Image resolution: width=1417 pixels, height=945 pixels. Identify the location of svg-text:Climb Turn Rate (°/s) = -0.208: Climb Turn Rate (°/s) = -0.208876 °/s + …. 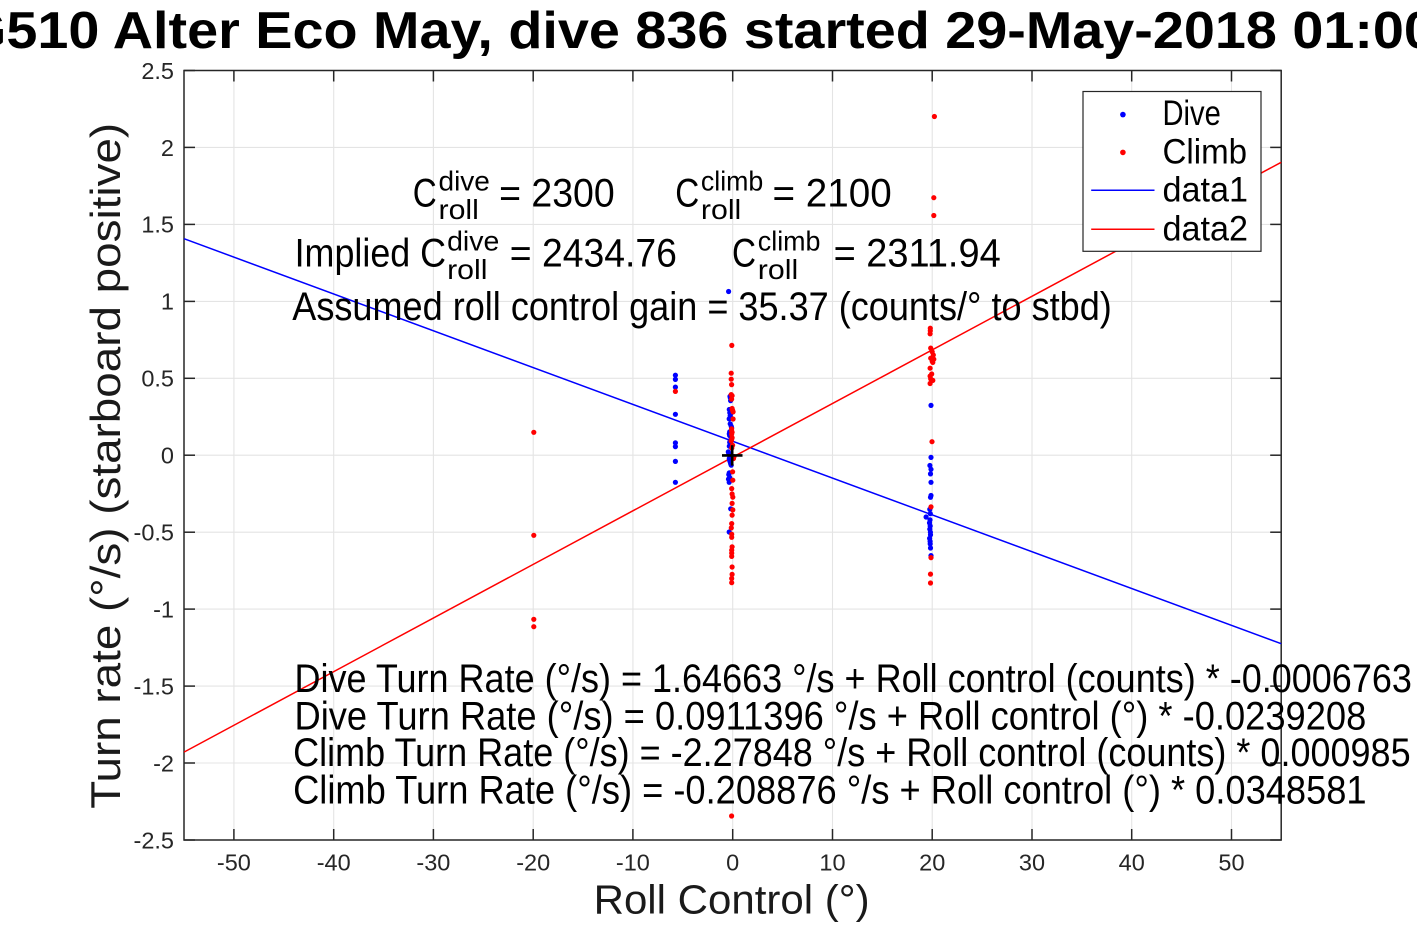
(830, 791).